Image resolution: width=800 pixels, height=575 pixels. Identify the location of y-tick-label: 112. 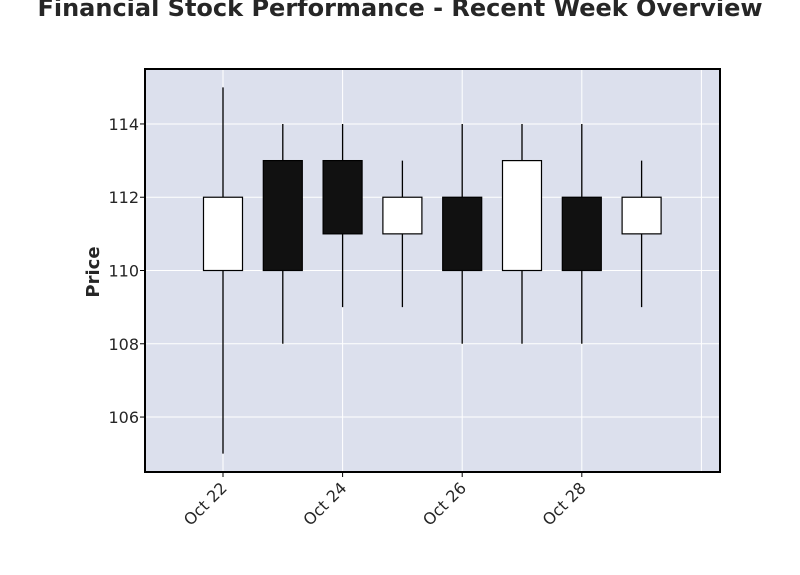
(123, 197).